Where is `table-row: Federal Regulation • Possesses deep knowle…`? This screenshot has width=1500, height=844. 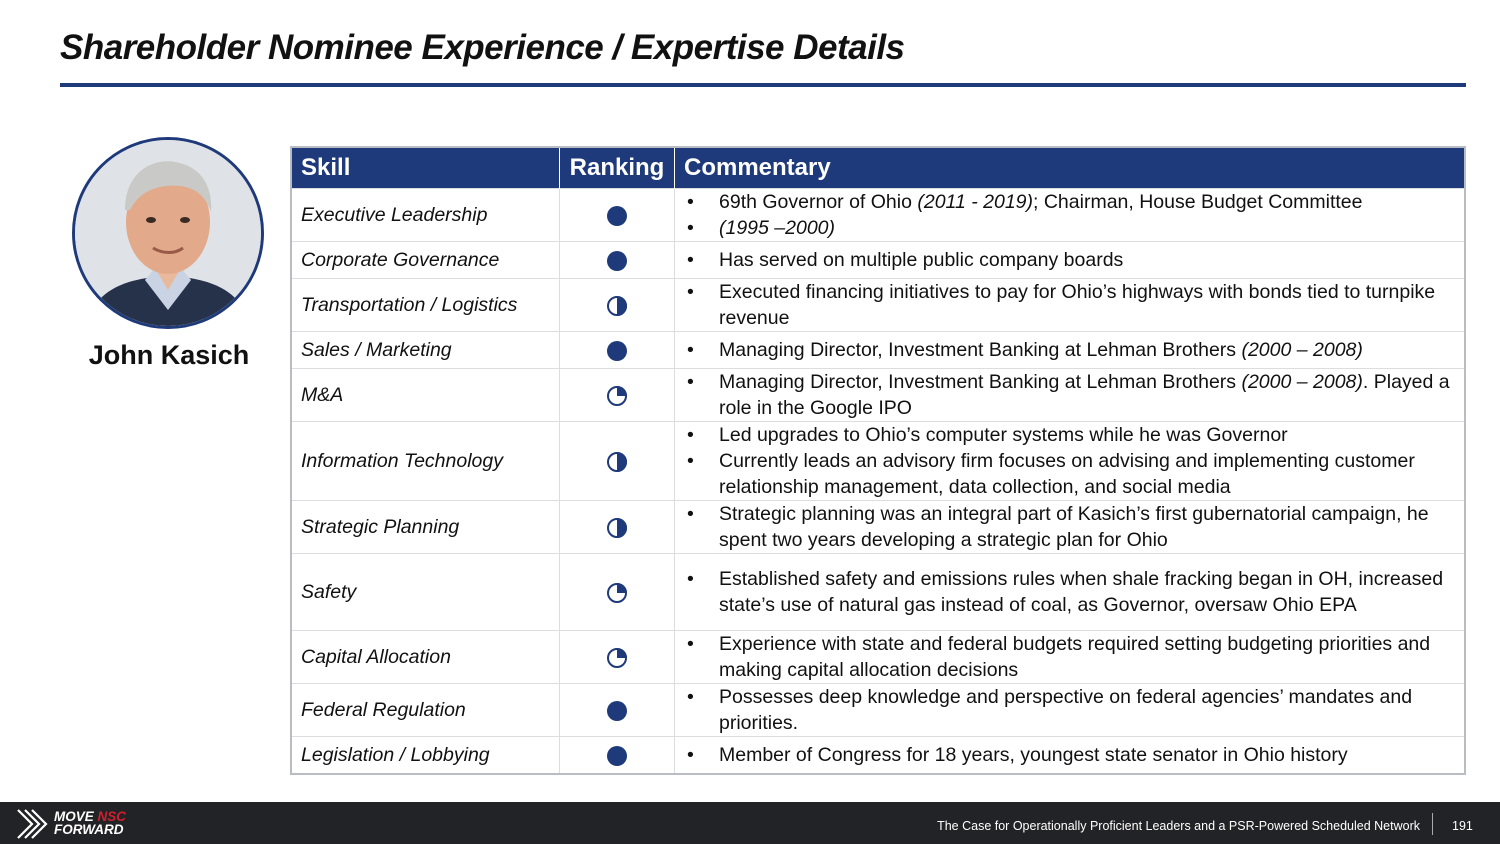
table-row: Federal Regulation • Possesses deep knowle… is located at coordinates (878, 710).